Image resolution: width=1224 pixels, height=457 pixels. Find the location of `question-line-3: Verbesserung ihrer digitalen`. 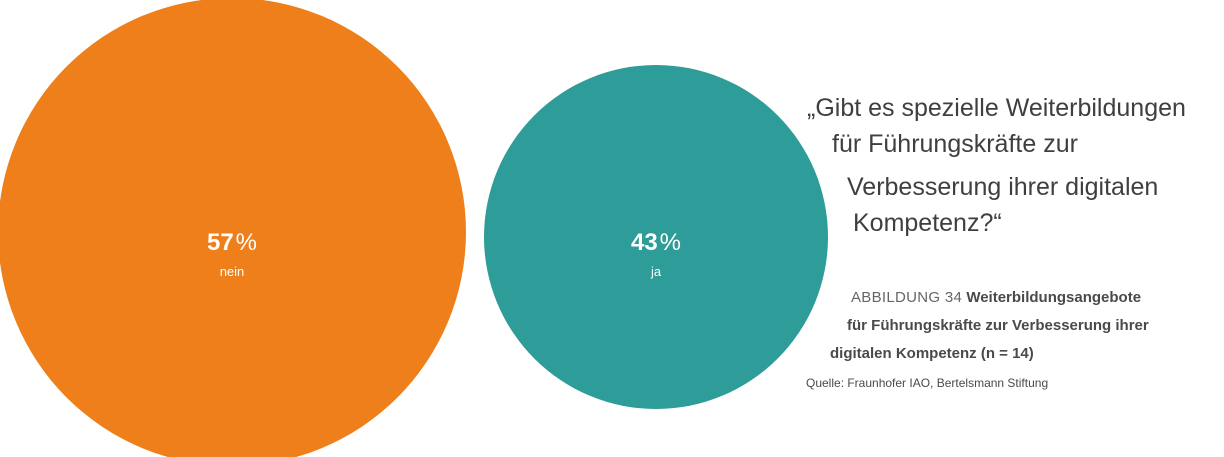

question-line-3: Verbesserung ihrer digitalen is located at coordinates (1003, 187).